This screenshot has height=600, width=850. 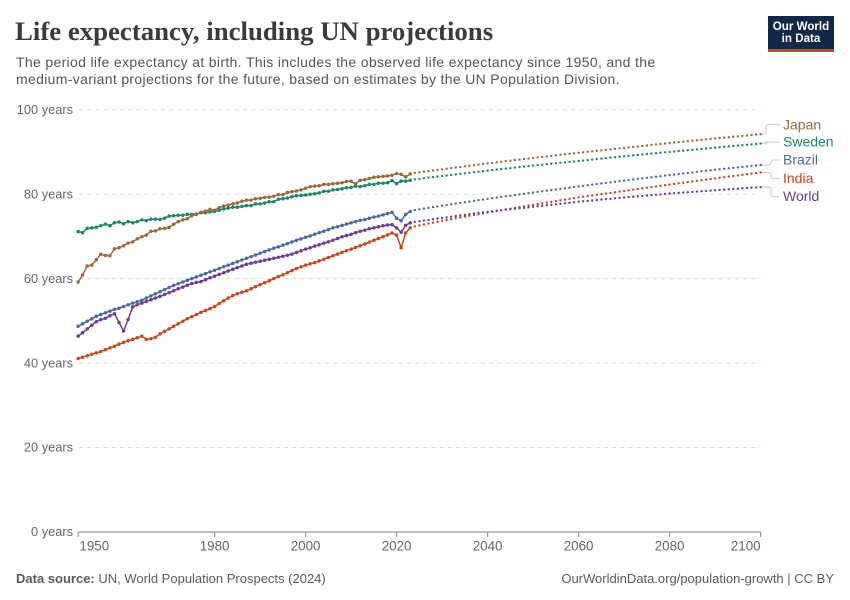 I want to click on svg-text: 40 years, so click(x=48, y=362).